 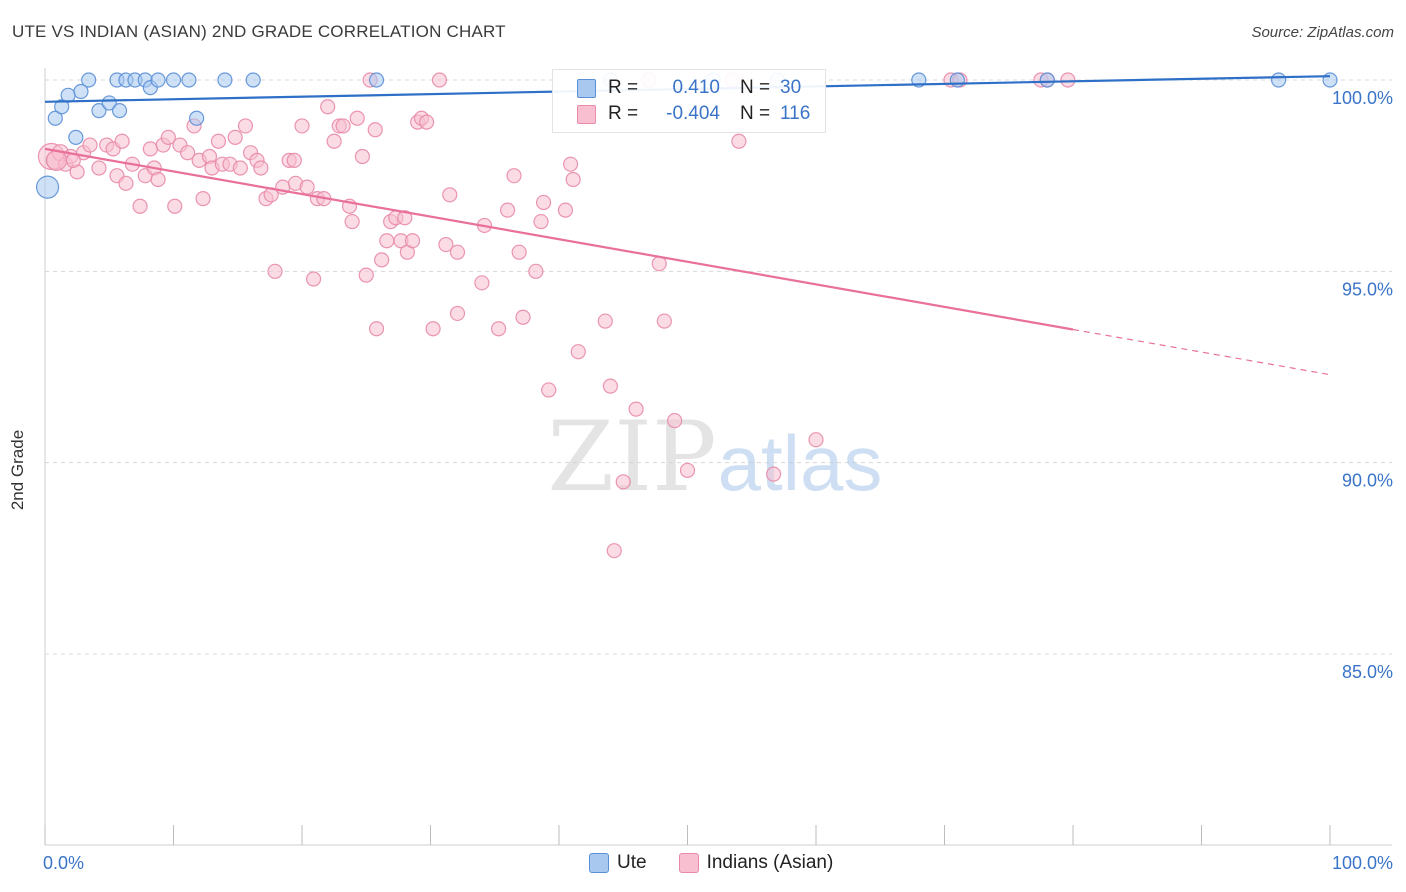 What do you see at coordinates (1322, 32) in the screenshot?
I see `source-note: Source: ZipAtlas.com` at bounding box center [1322, 32].